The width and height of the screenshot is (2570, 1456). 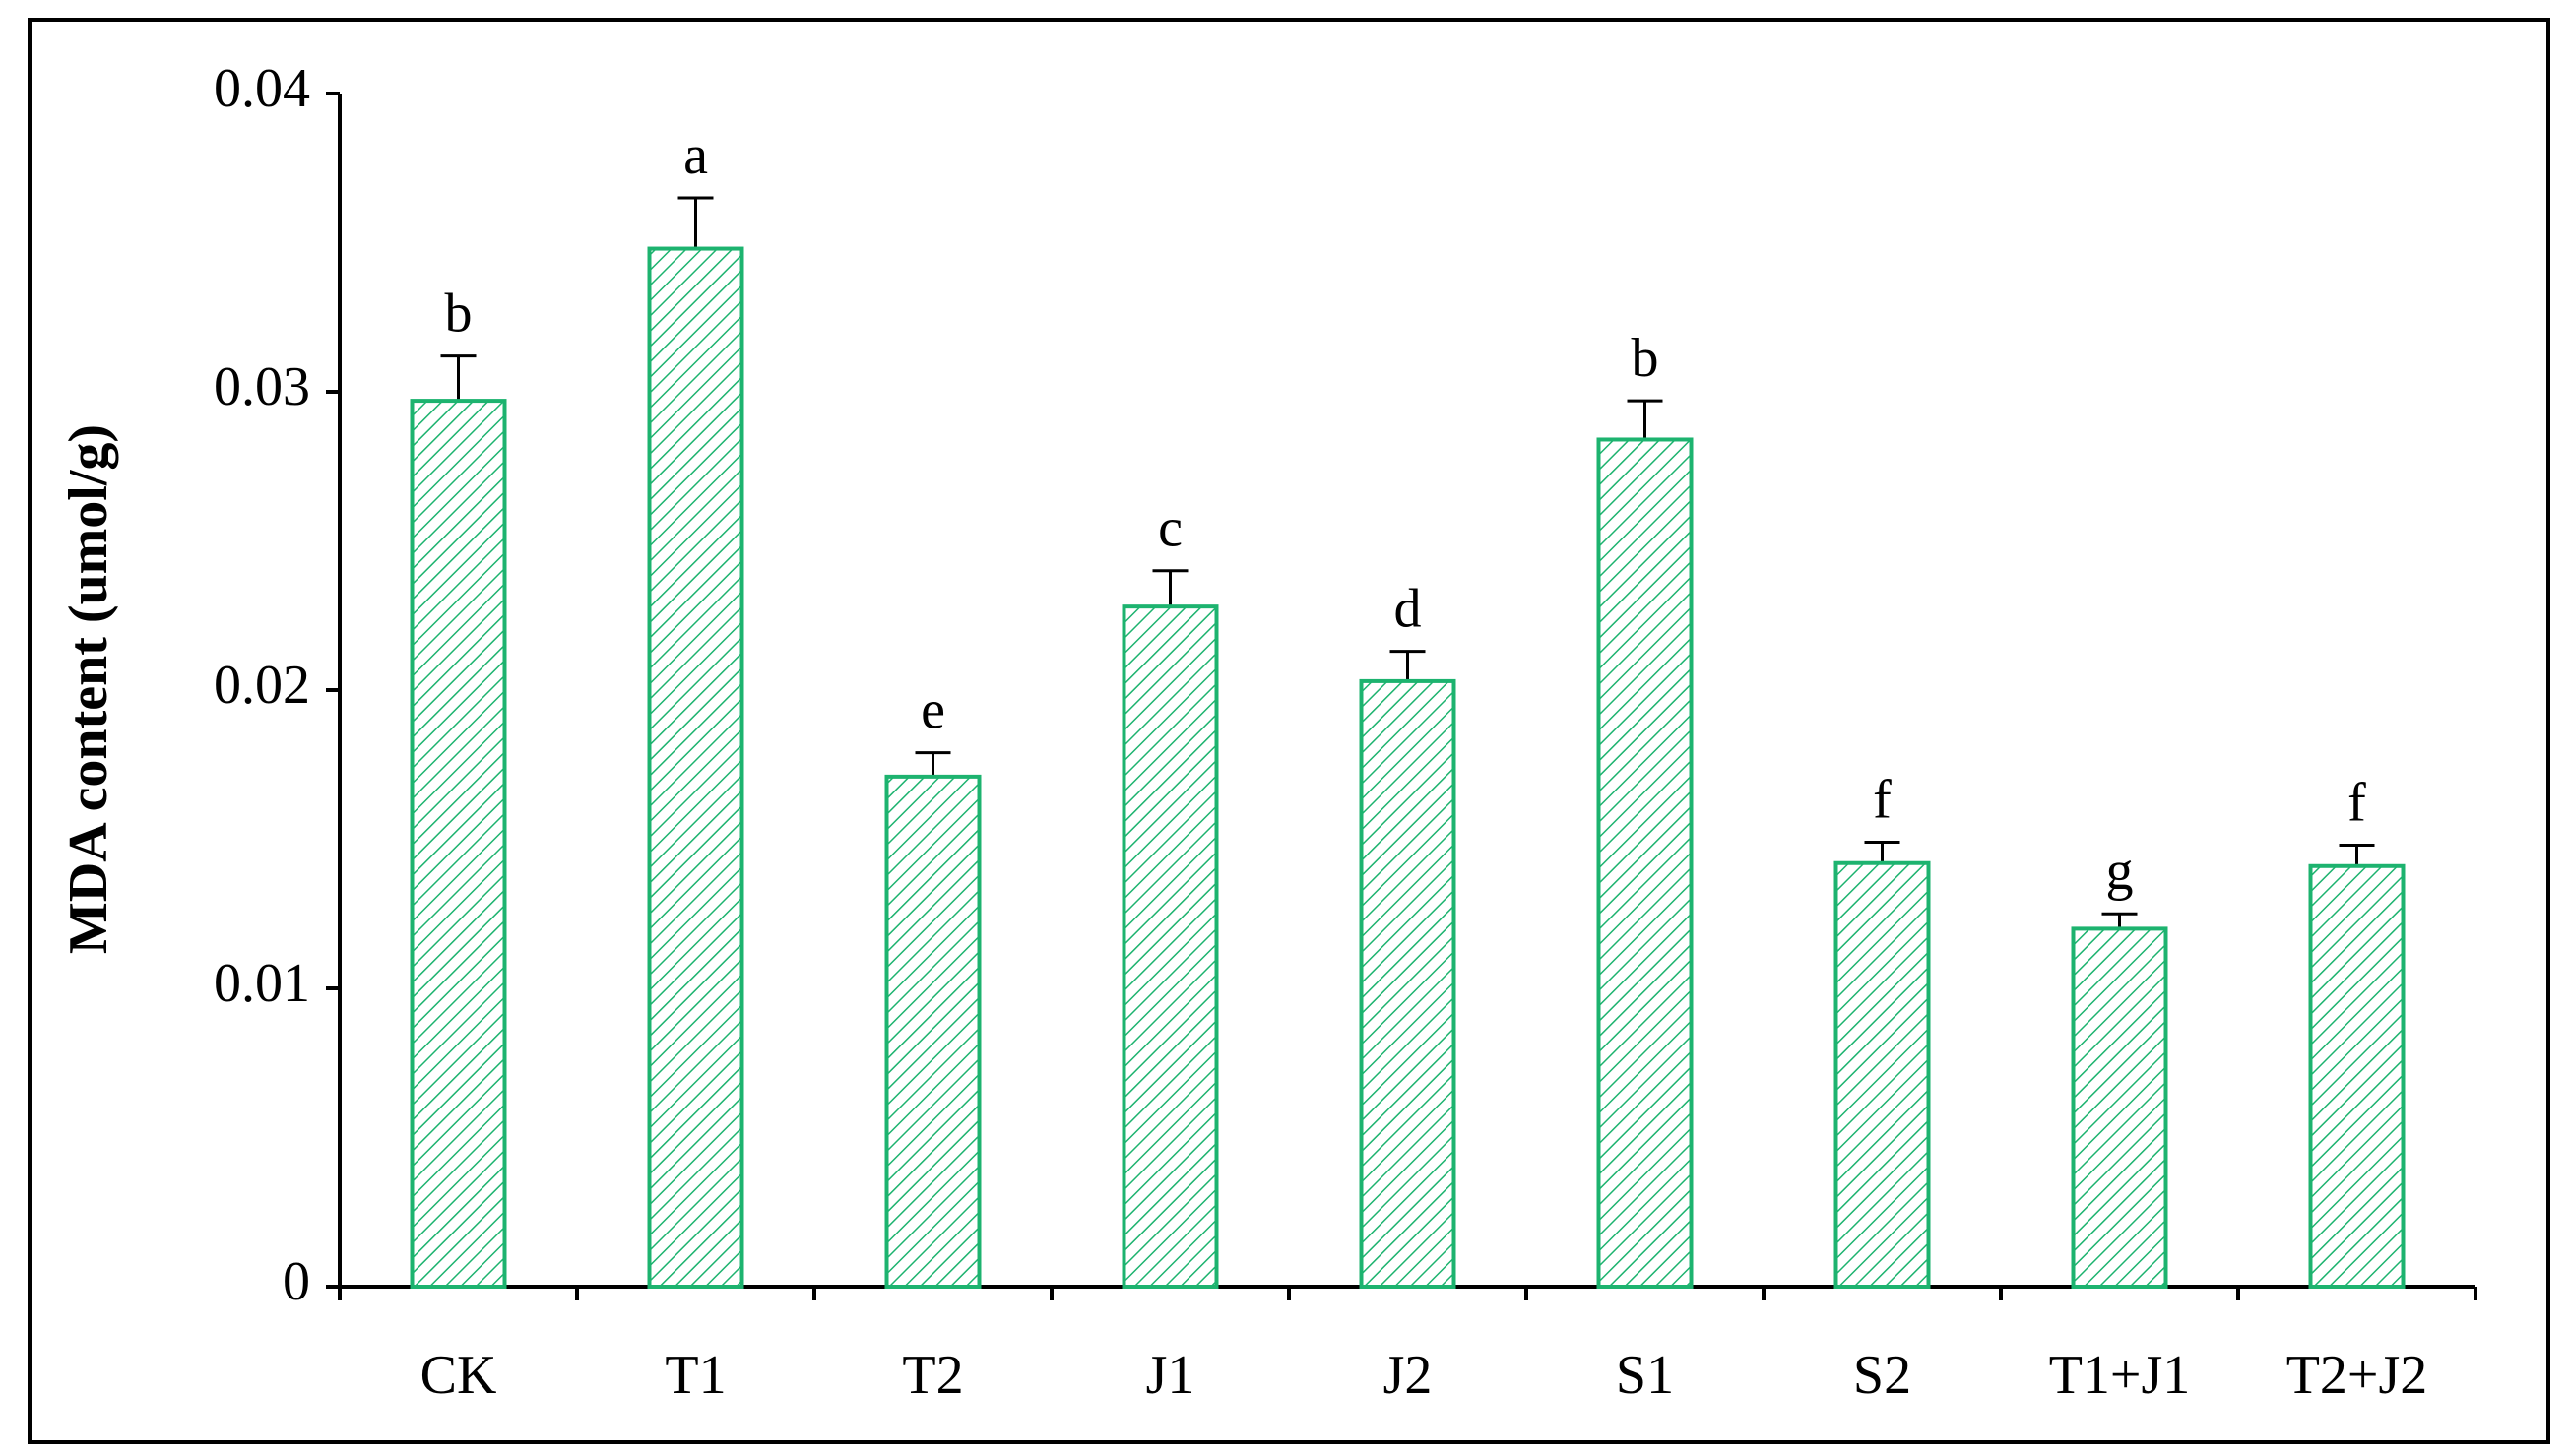 What do you see at coordinates (2120, 1375) in the screenshot?
I see `x-tick-label: T1+J1` at bounding box center [2120, 1375].